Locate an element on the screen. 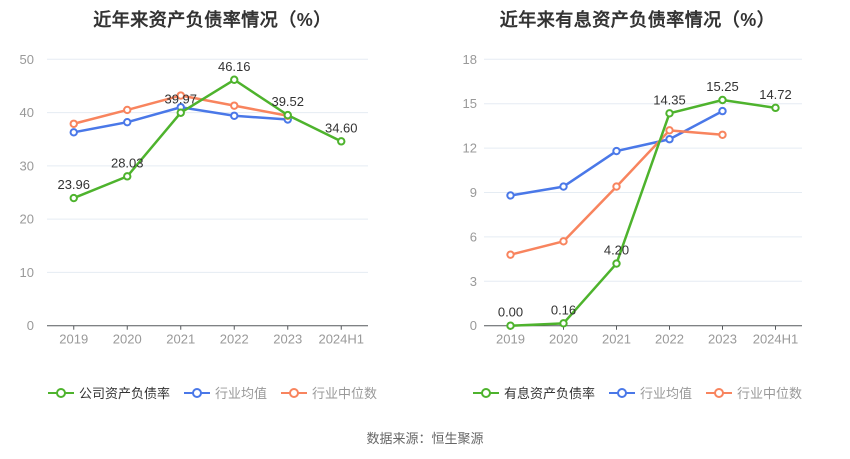 The image size is (850, 459). y-axis-tick-label: 20 is located at coordinates (27, 219).